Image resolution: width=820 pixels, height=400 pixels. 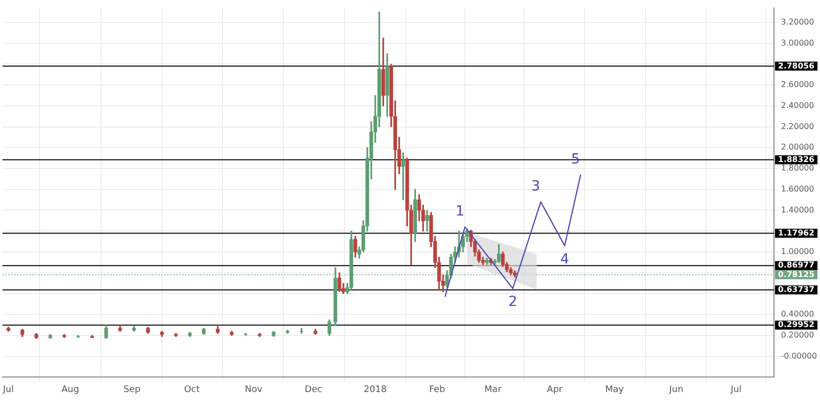 What do you see at coordinates (796, 65) in the screenshot?
I see `ref-line-label: 2.78056` at bounding box center [796, 65].